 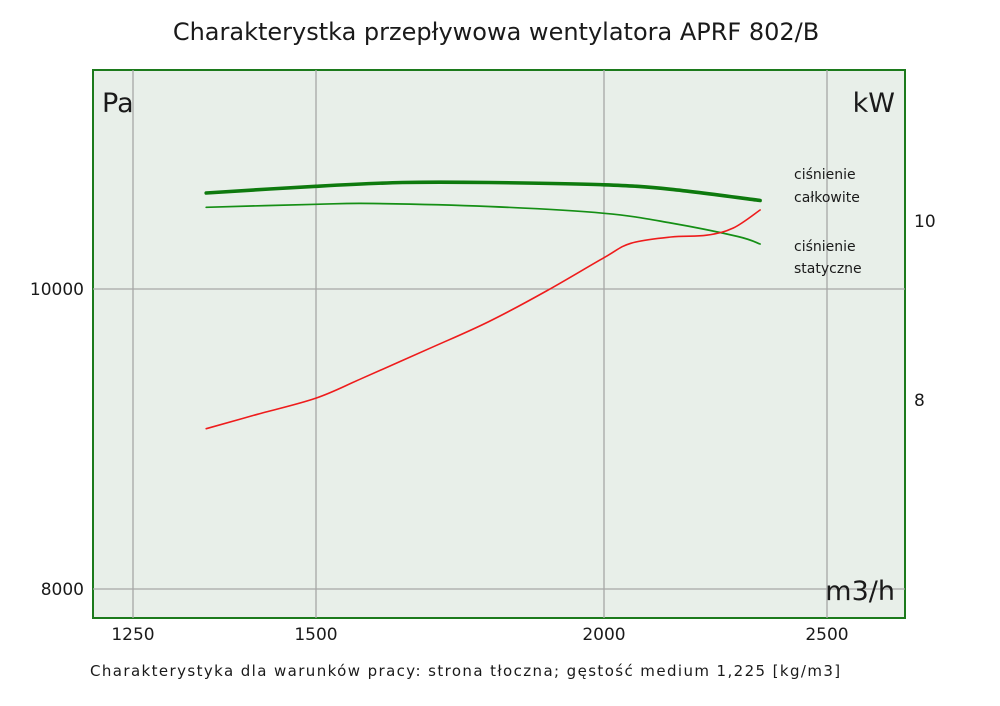 What do you see at coordinates (118, 103) in the screenshot?
I see `y-left-unit-label: Pa` at bounding box center [118, 103].